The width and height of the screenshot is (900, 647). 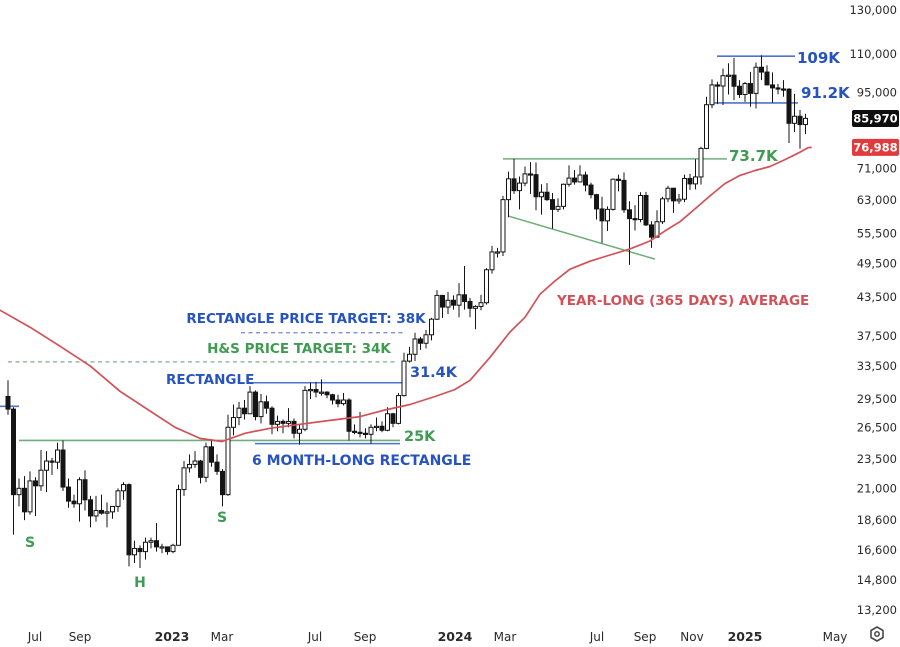 I want to click on head-label: H, so click(x=140, y=583).